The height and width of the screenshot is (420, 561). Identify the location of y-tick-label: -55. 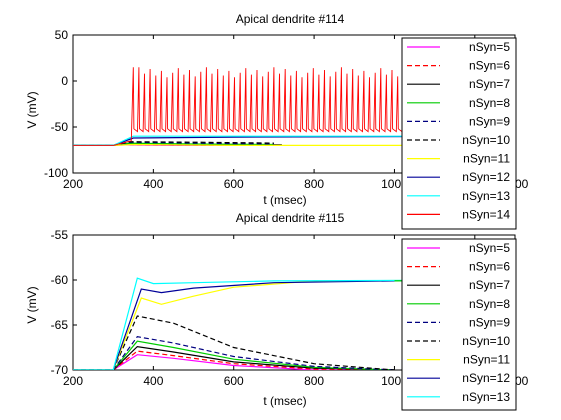
(60, 235).